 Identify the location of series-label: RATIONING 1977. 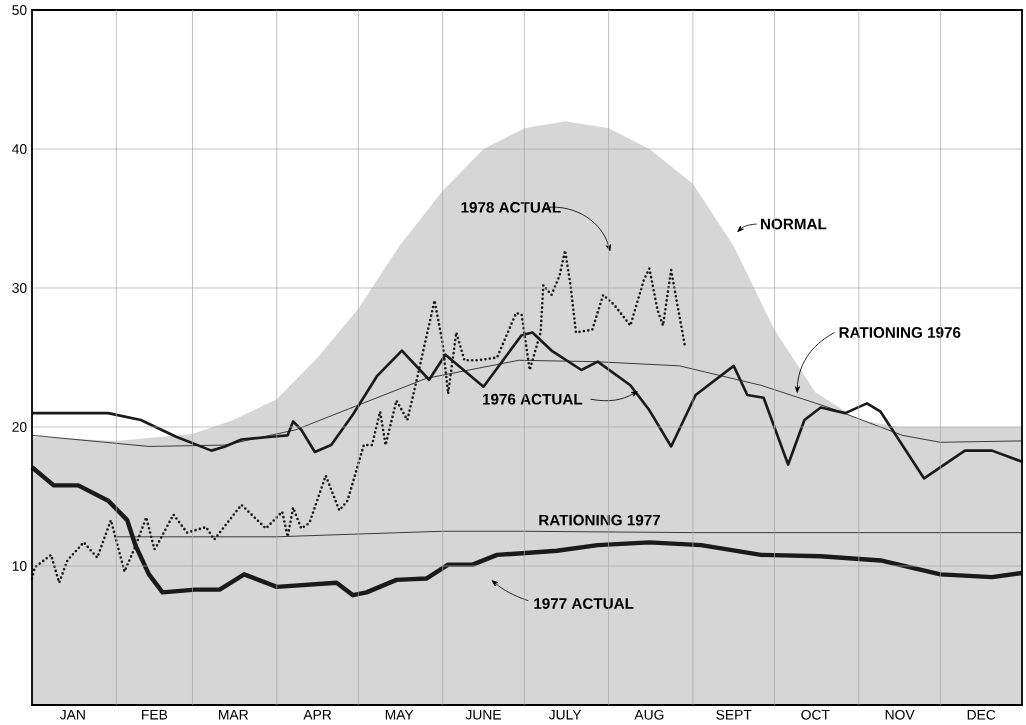
(599, 520).